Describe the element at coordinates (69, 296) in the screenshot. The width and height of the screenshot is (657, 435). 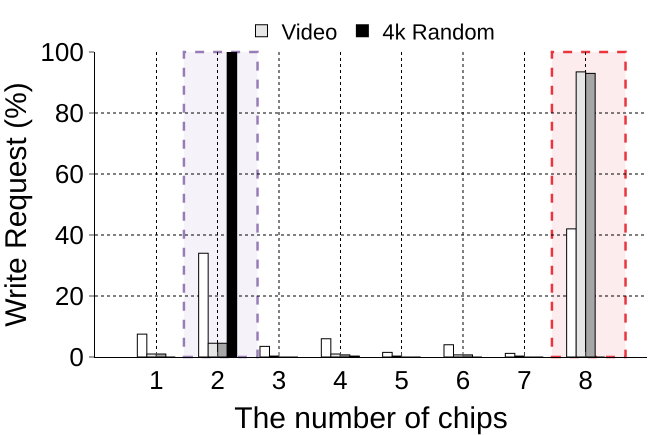
I see `y-tick-label: 20` at that location.